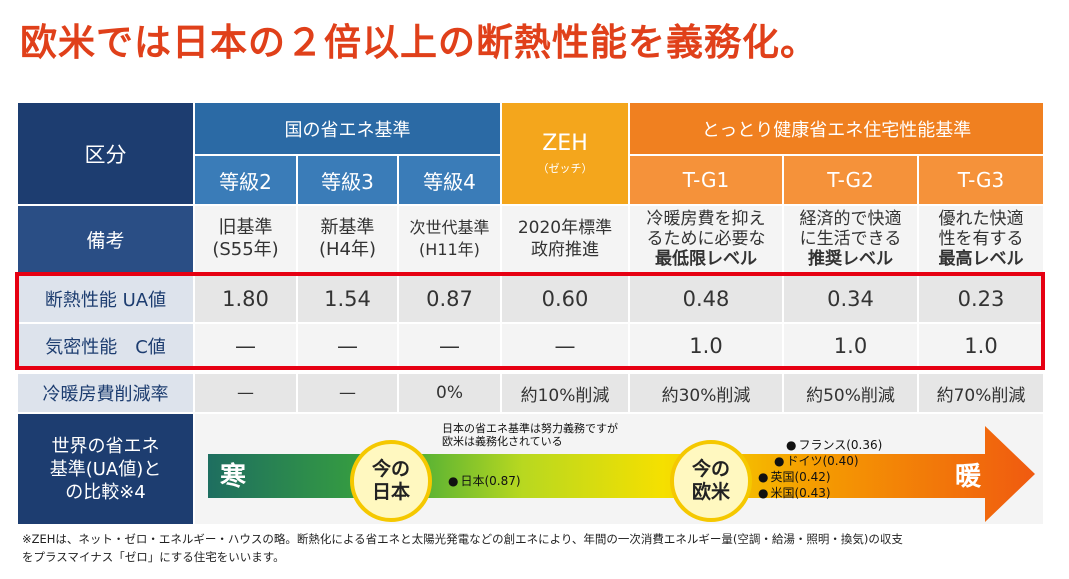 This screenshot has width=1069, height=579. I want to click on biko-cell-5-line1: 冷暖房費を抑え, so click(706, 219).